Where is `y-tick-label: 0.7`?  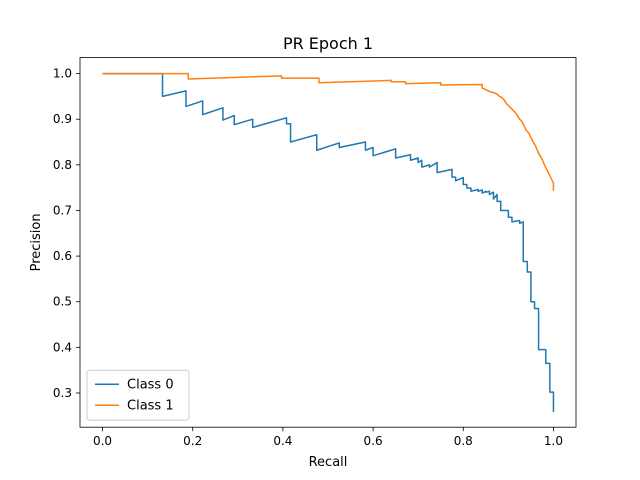 y-tick-label: 0.7 is located at coordinates (62, 210).